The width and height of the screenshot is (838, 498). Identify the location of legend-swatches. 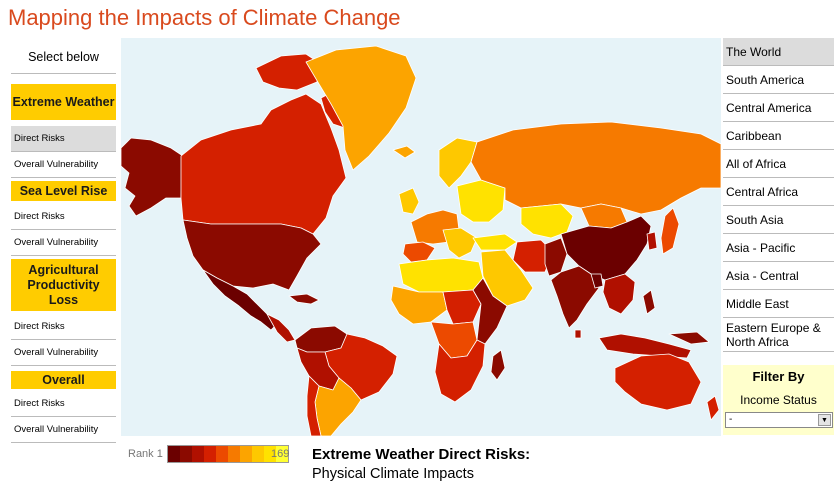
(228, 454).